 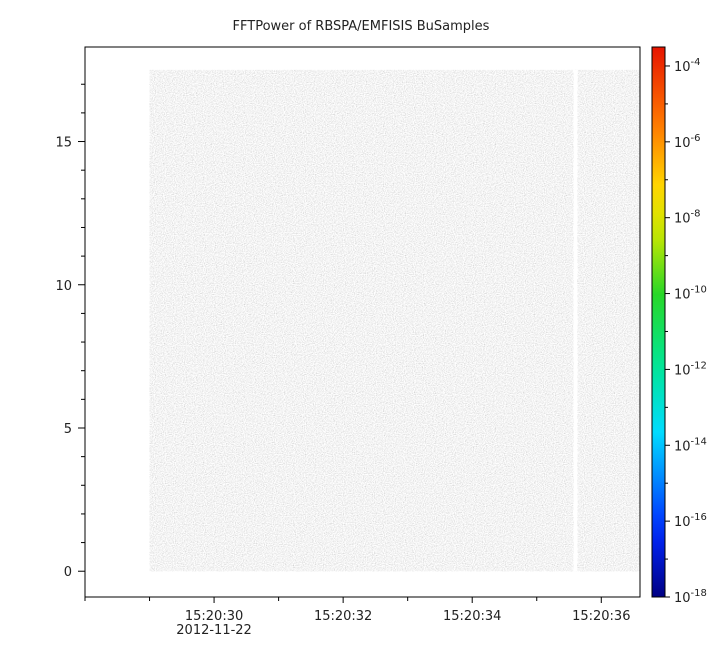 I want to click on colorbar-tick-label: 10⁻¹⁸, so click(x=690, y=597).